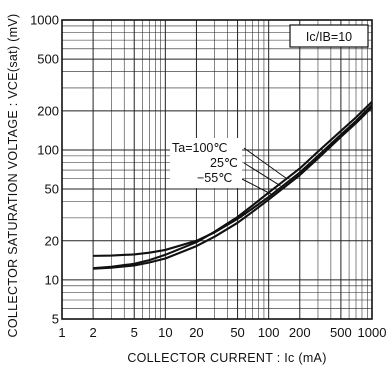  What do you see at coordinates (48, 110) in the screenshot?
I see `y-tick-label: 200` at bounding box center [48, 110].